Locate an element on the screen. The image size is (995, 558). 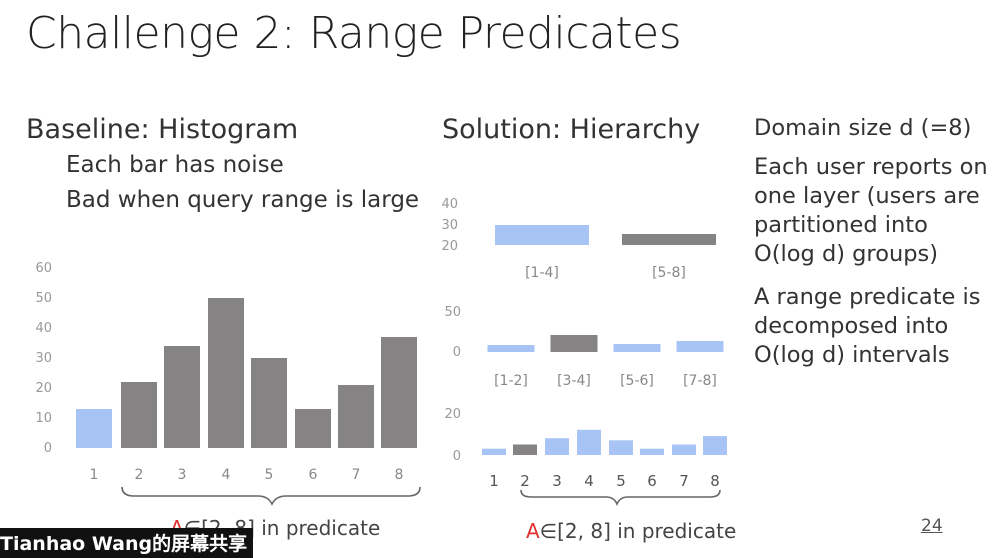
baseline-bullet-2: Bad when query range is large is located at coordinates (243, 200).